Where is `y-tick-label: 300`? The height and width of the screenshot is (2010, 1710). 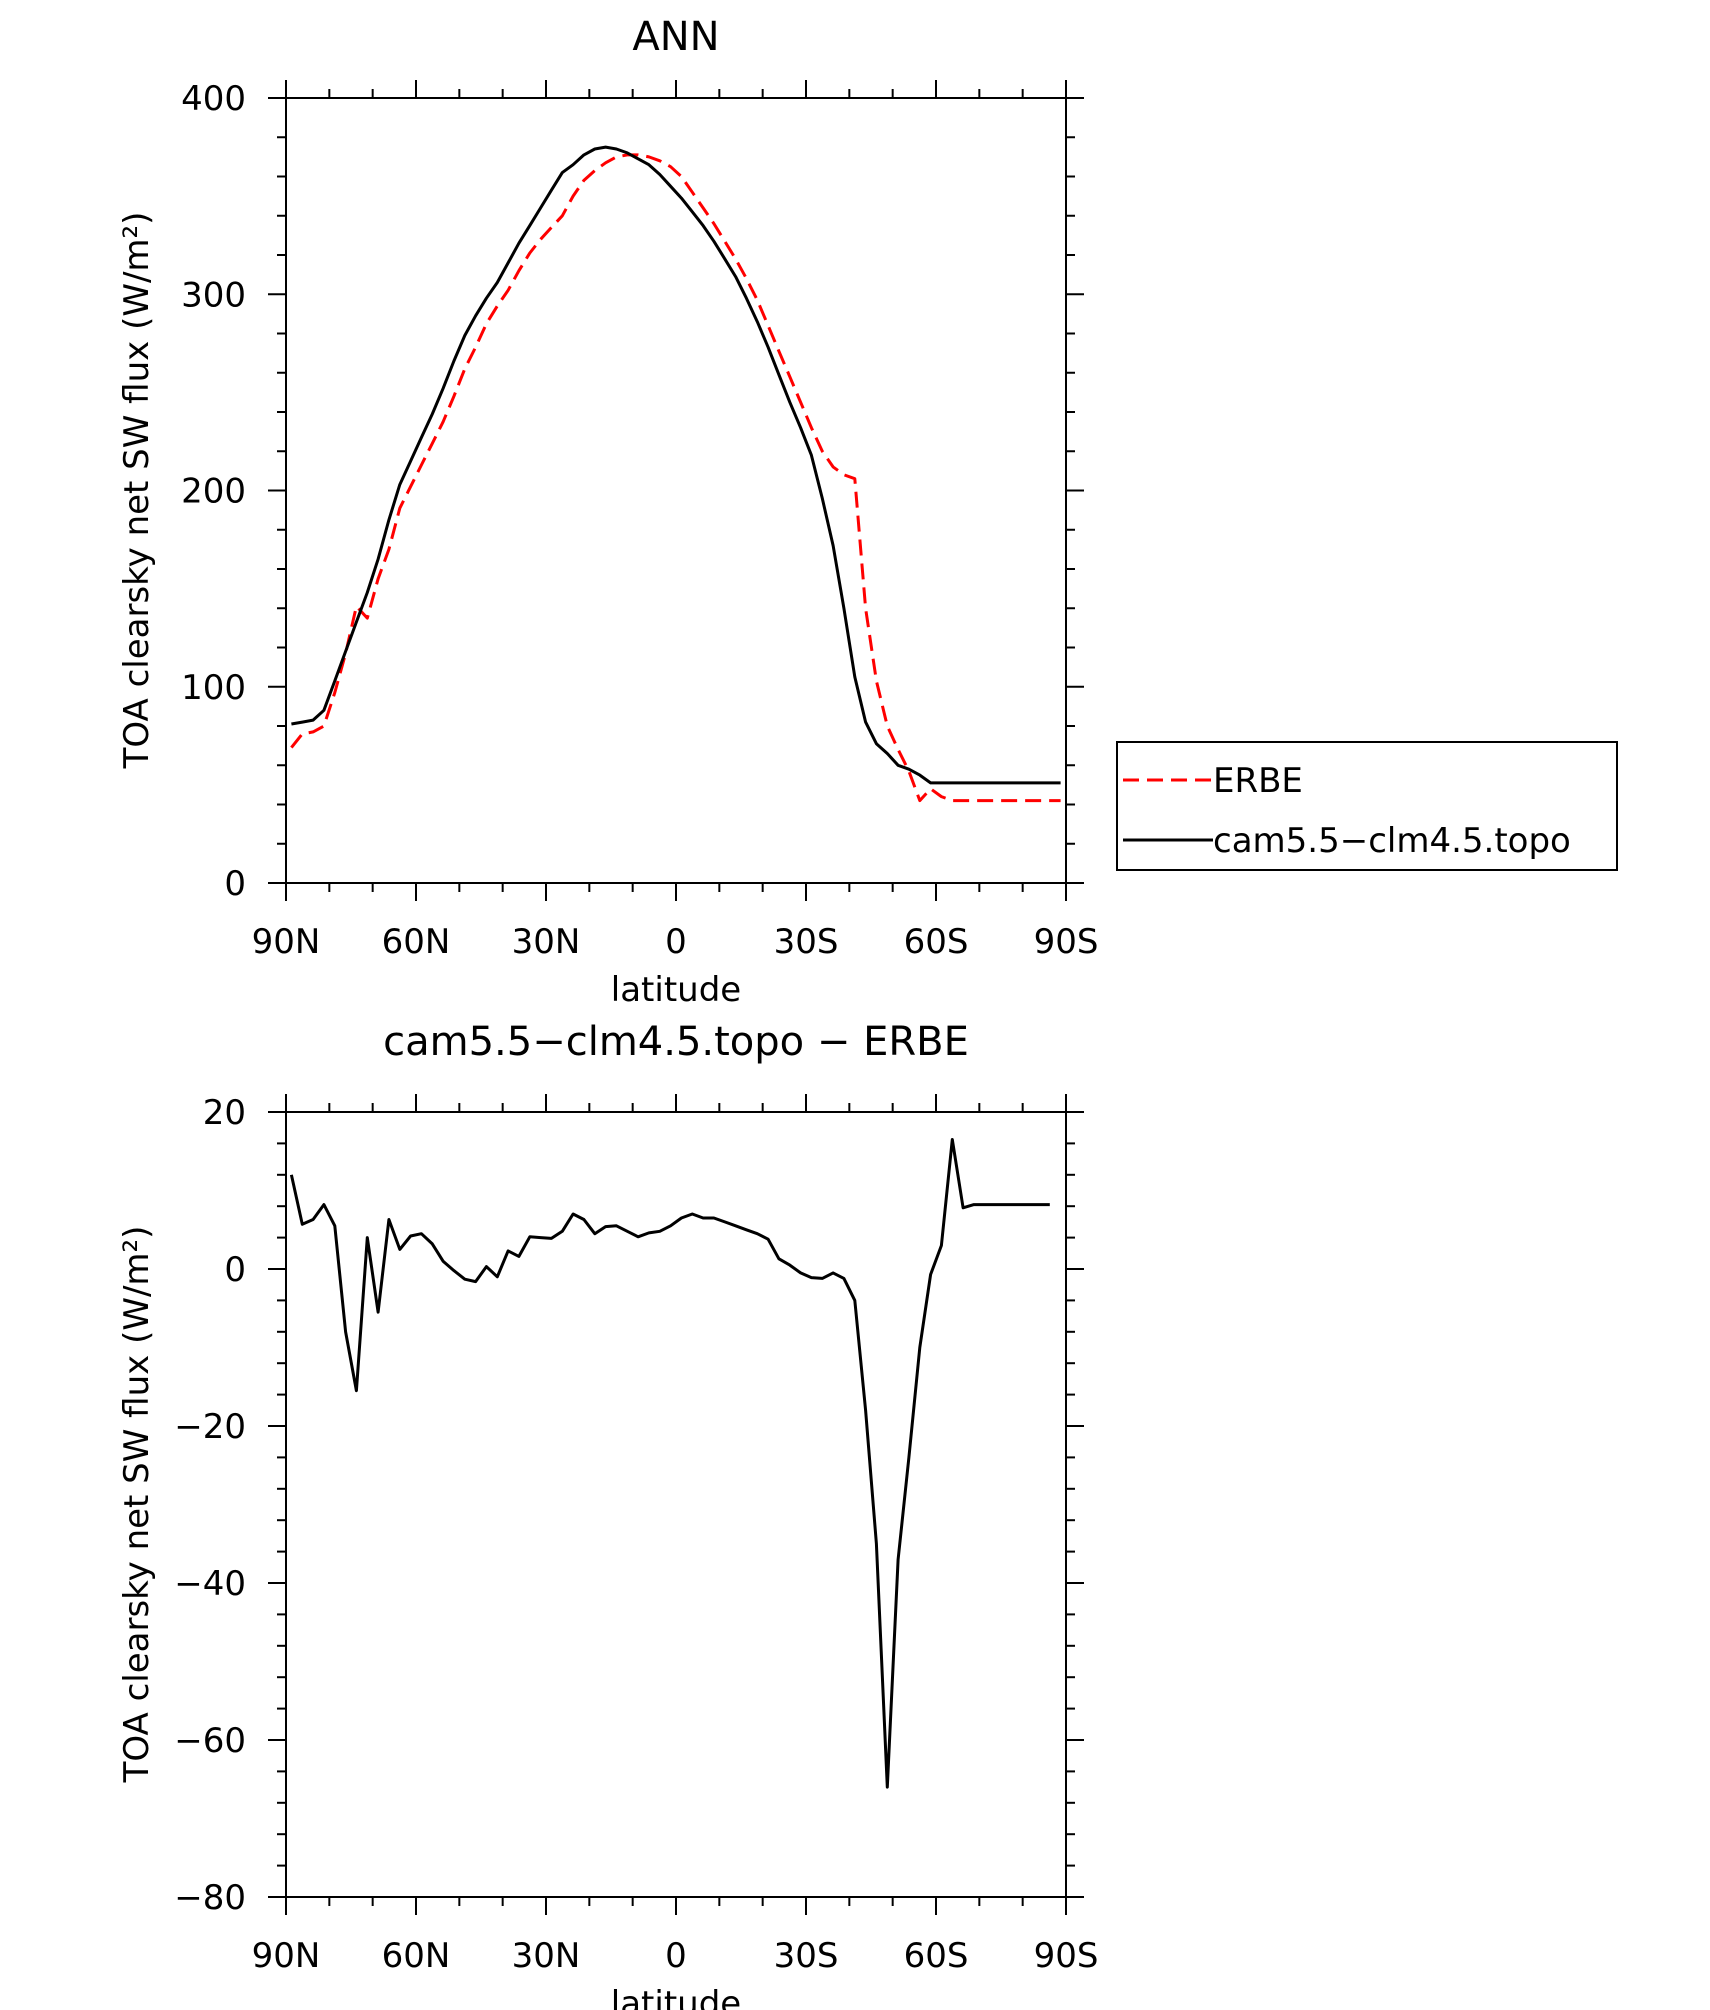
y-tick-label: 300 is located at coordinates (213, 295).